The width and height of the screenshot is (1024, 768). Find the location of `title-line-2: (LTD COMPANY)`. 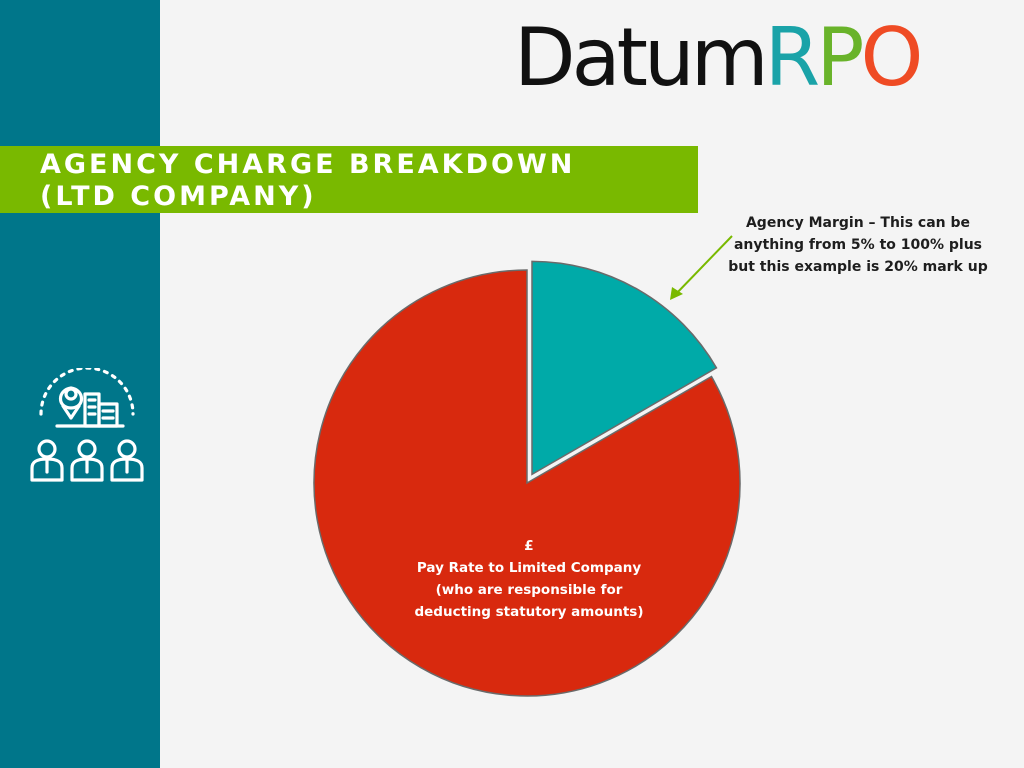

title-line-2: (LTD COMPANY) is located at coordinates (178, 196).